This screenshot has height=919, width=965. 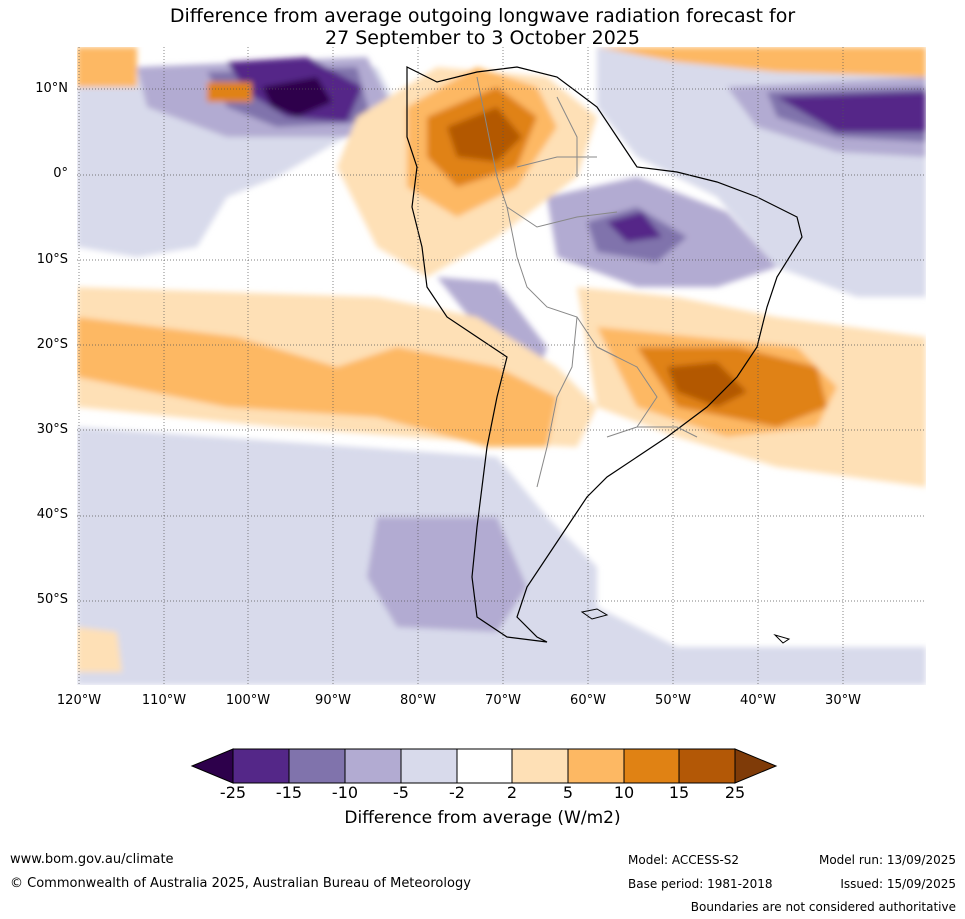 I want to click on lon-label-90w: 90°W, so click(x=333, y=700).